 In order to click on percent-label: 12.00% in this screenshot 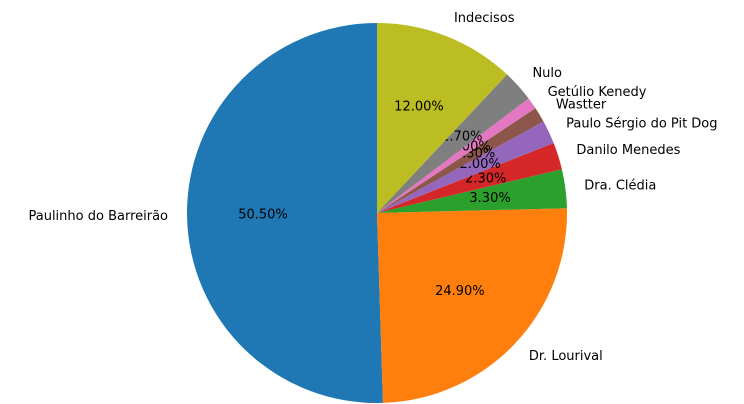, I will do `click(419, 107)`.